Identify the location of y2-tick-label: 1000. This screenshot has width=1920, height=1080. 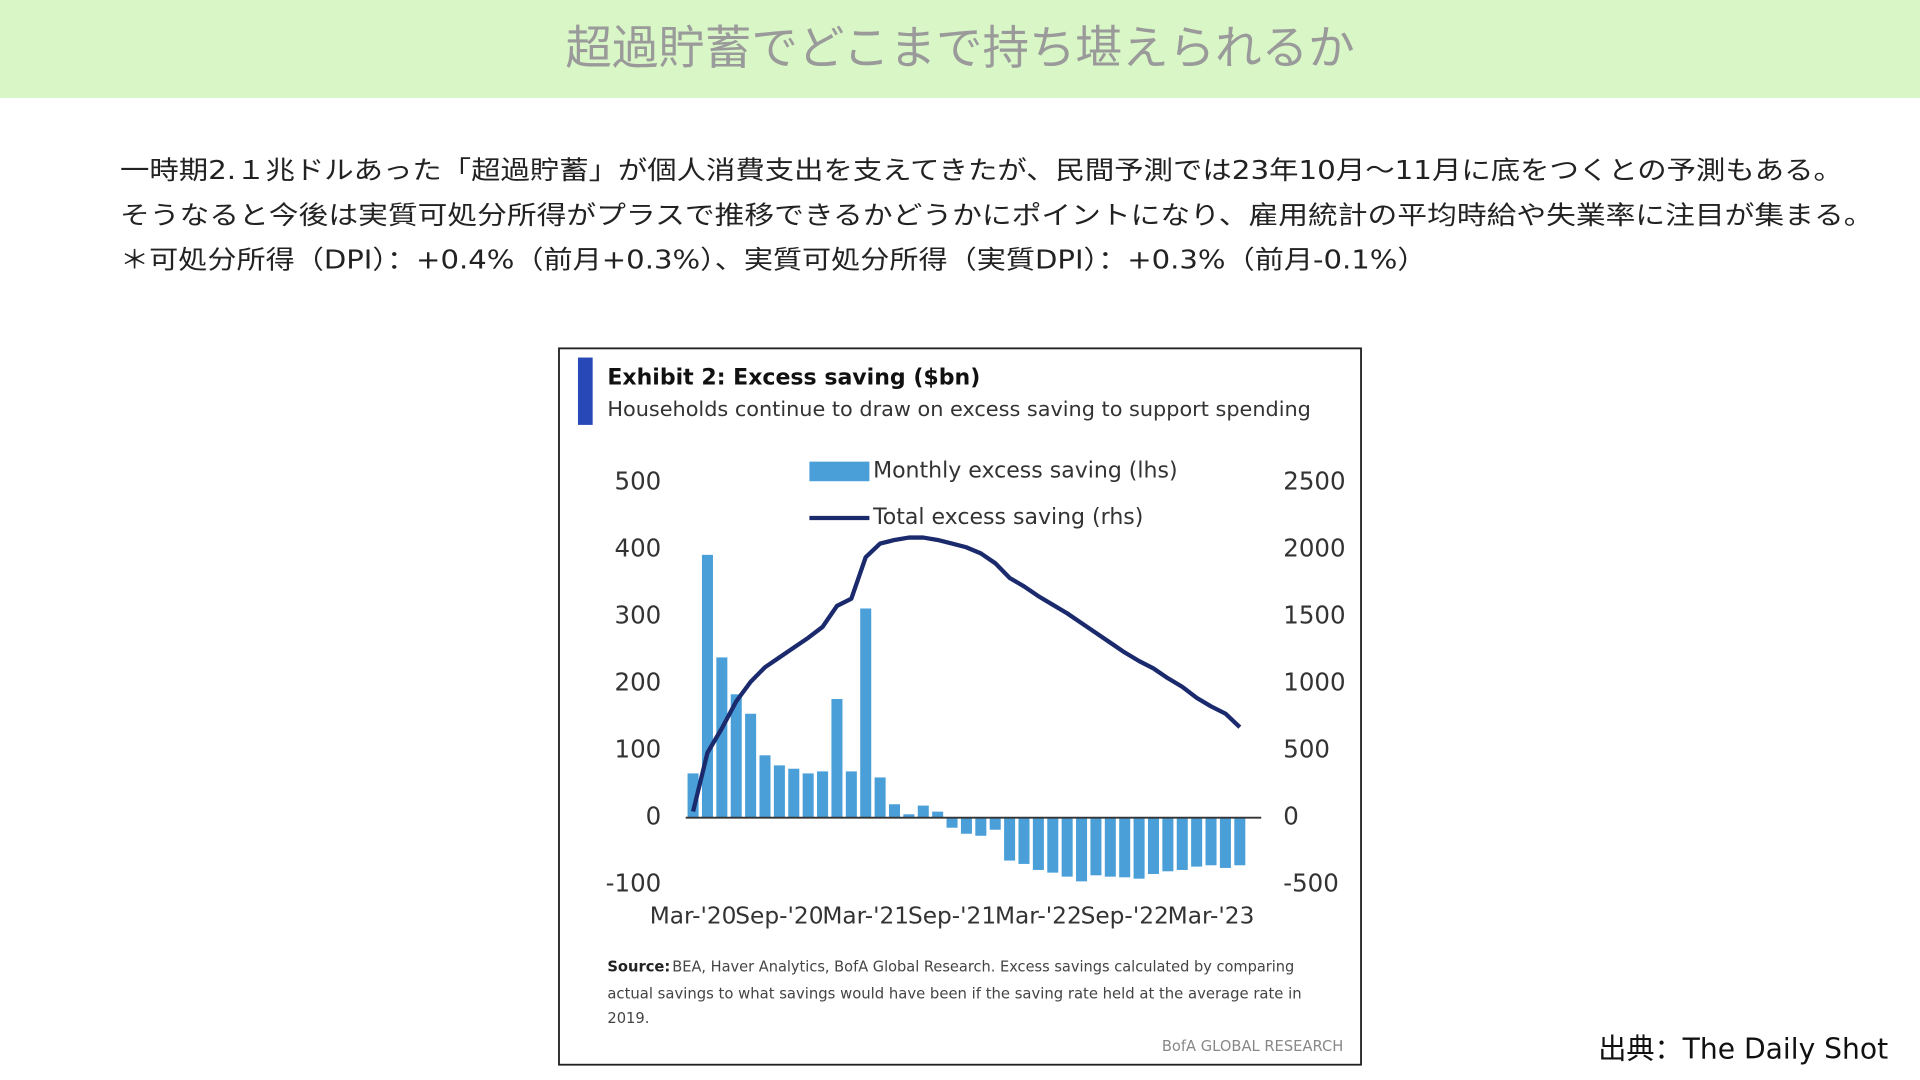
(1314, 682).